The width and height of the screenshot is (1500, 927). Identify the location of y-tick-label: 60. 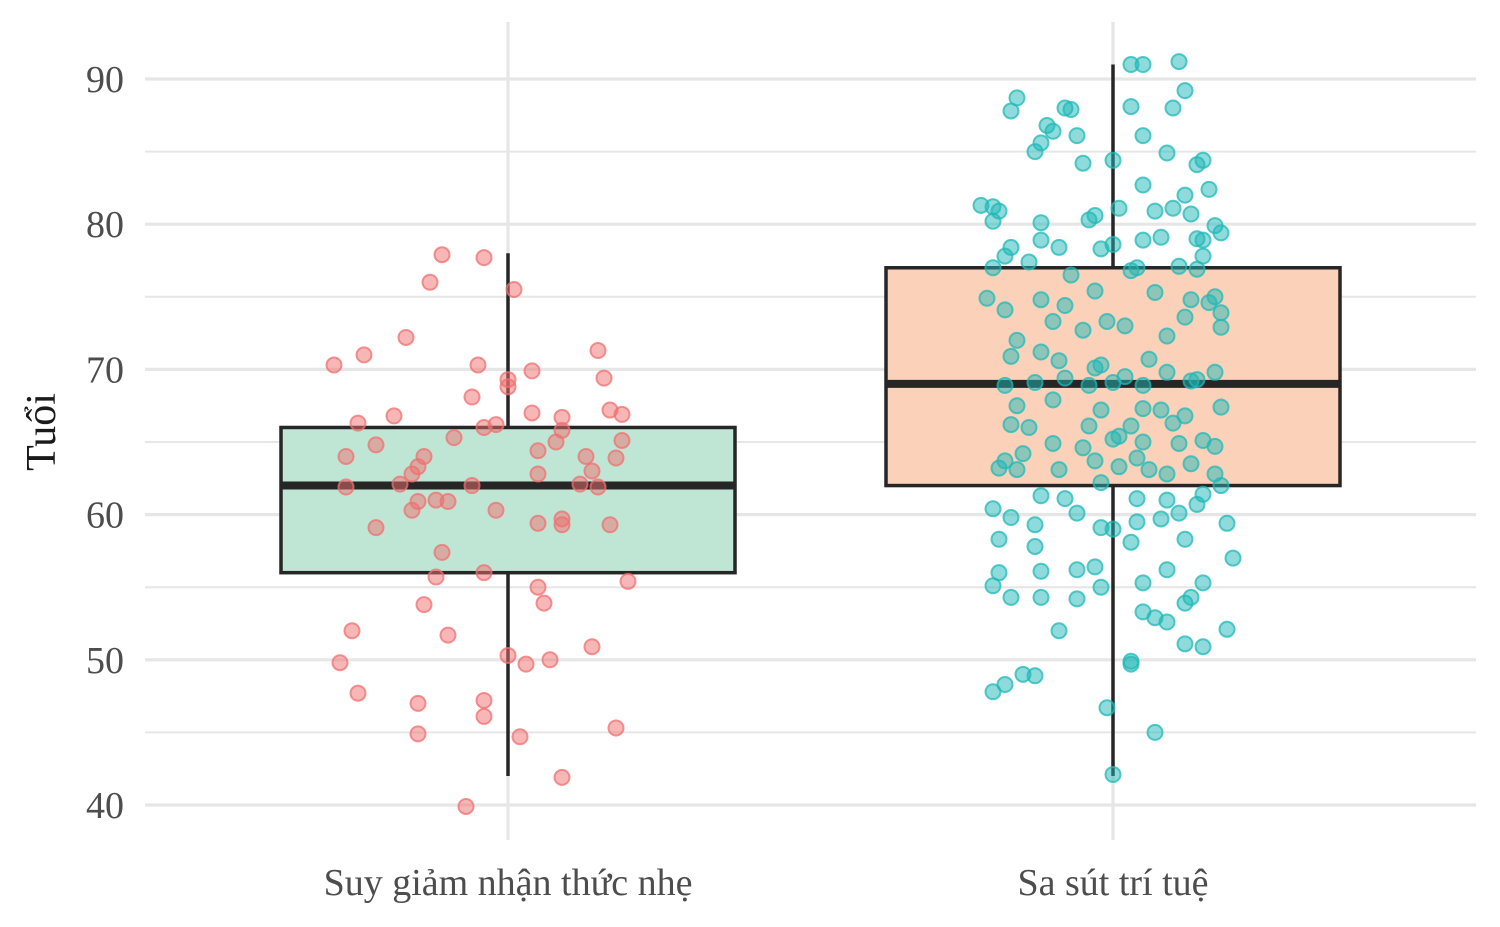
(105, 516).